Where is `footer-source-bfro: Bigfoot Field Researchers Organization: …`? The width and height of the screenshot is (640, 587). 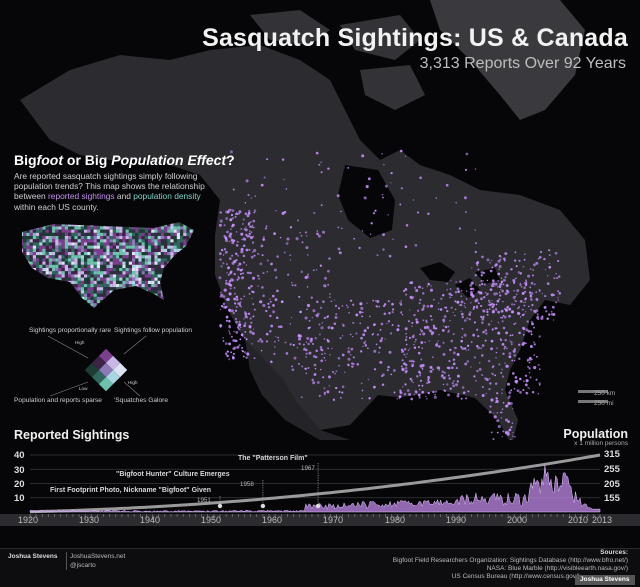
footer-source-bfro: Bigfoot Field Researchers Organization: … is located at coordinates (510, 560).